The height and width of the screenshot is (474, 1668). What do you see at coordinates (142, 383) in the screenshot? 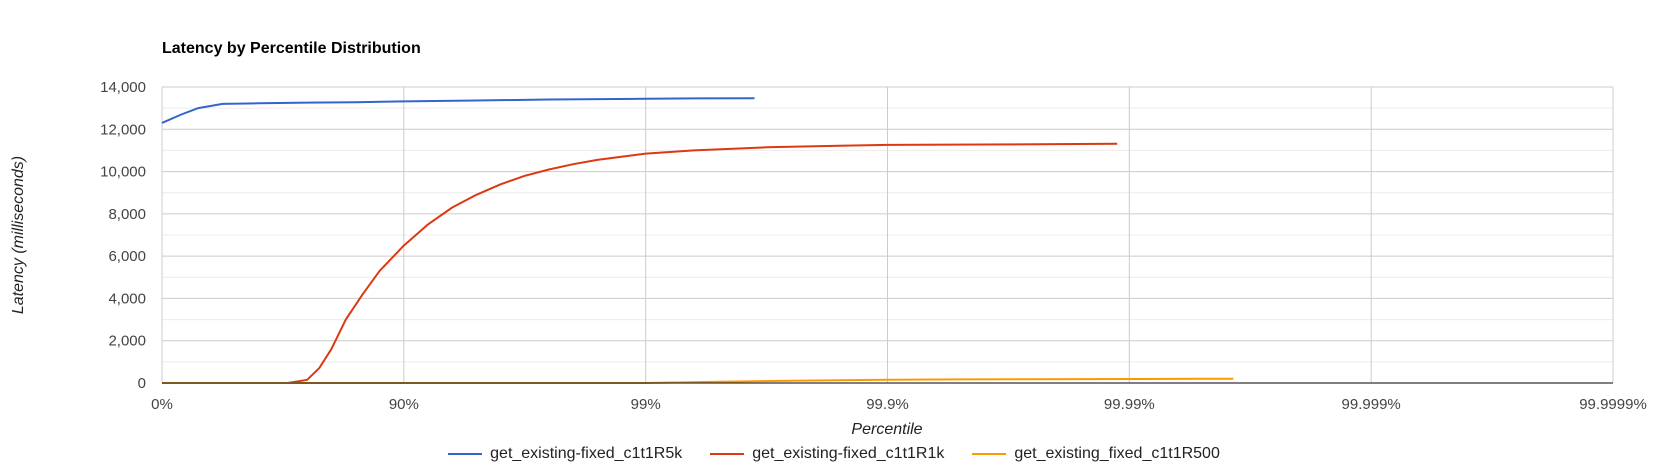
I see `y-tick-label: 0` at bounding box center [142, 383].